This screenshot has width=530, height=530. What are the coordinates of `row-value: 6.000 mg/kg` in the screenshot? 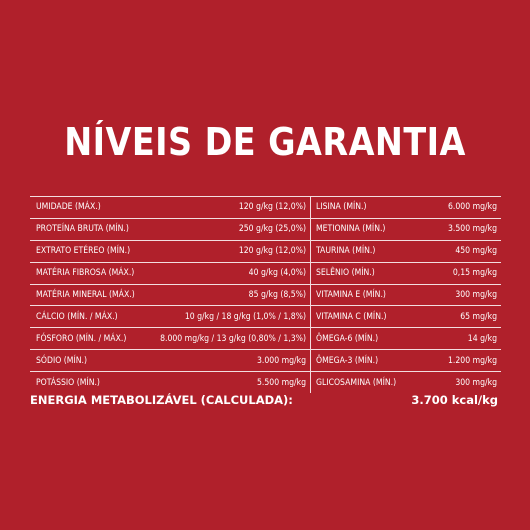 It's located at (472, 207).